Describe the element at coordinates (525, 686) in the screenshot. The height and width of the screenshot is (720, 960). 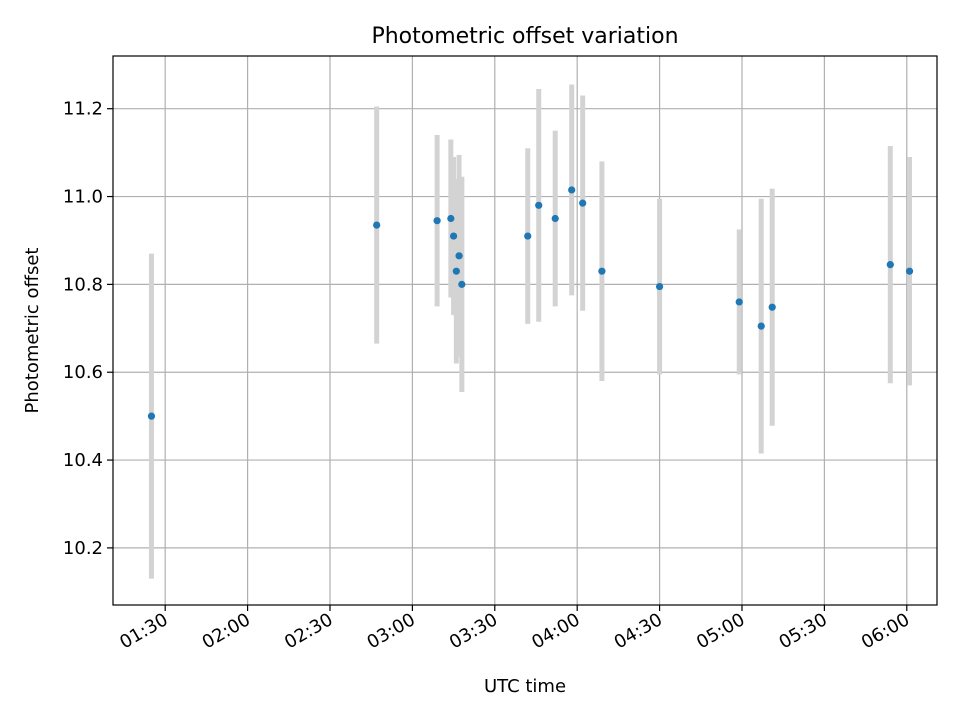
I see `x-axis-label: UTC time` at that location.